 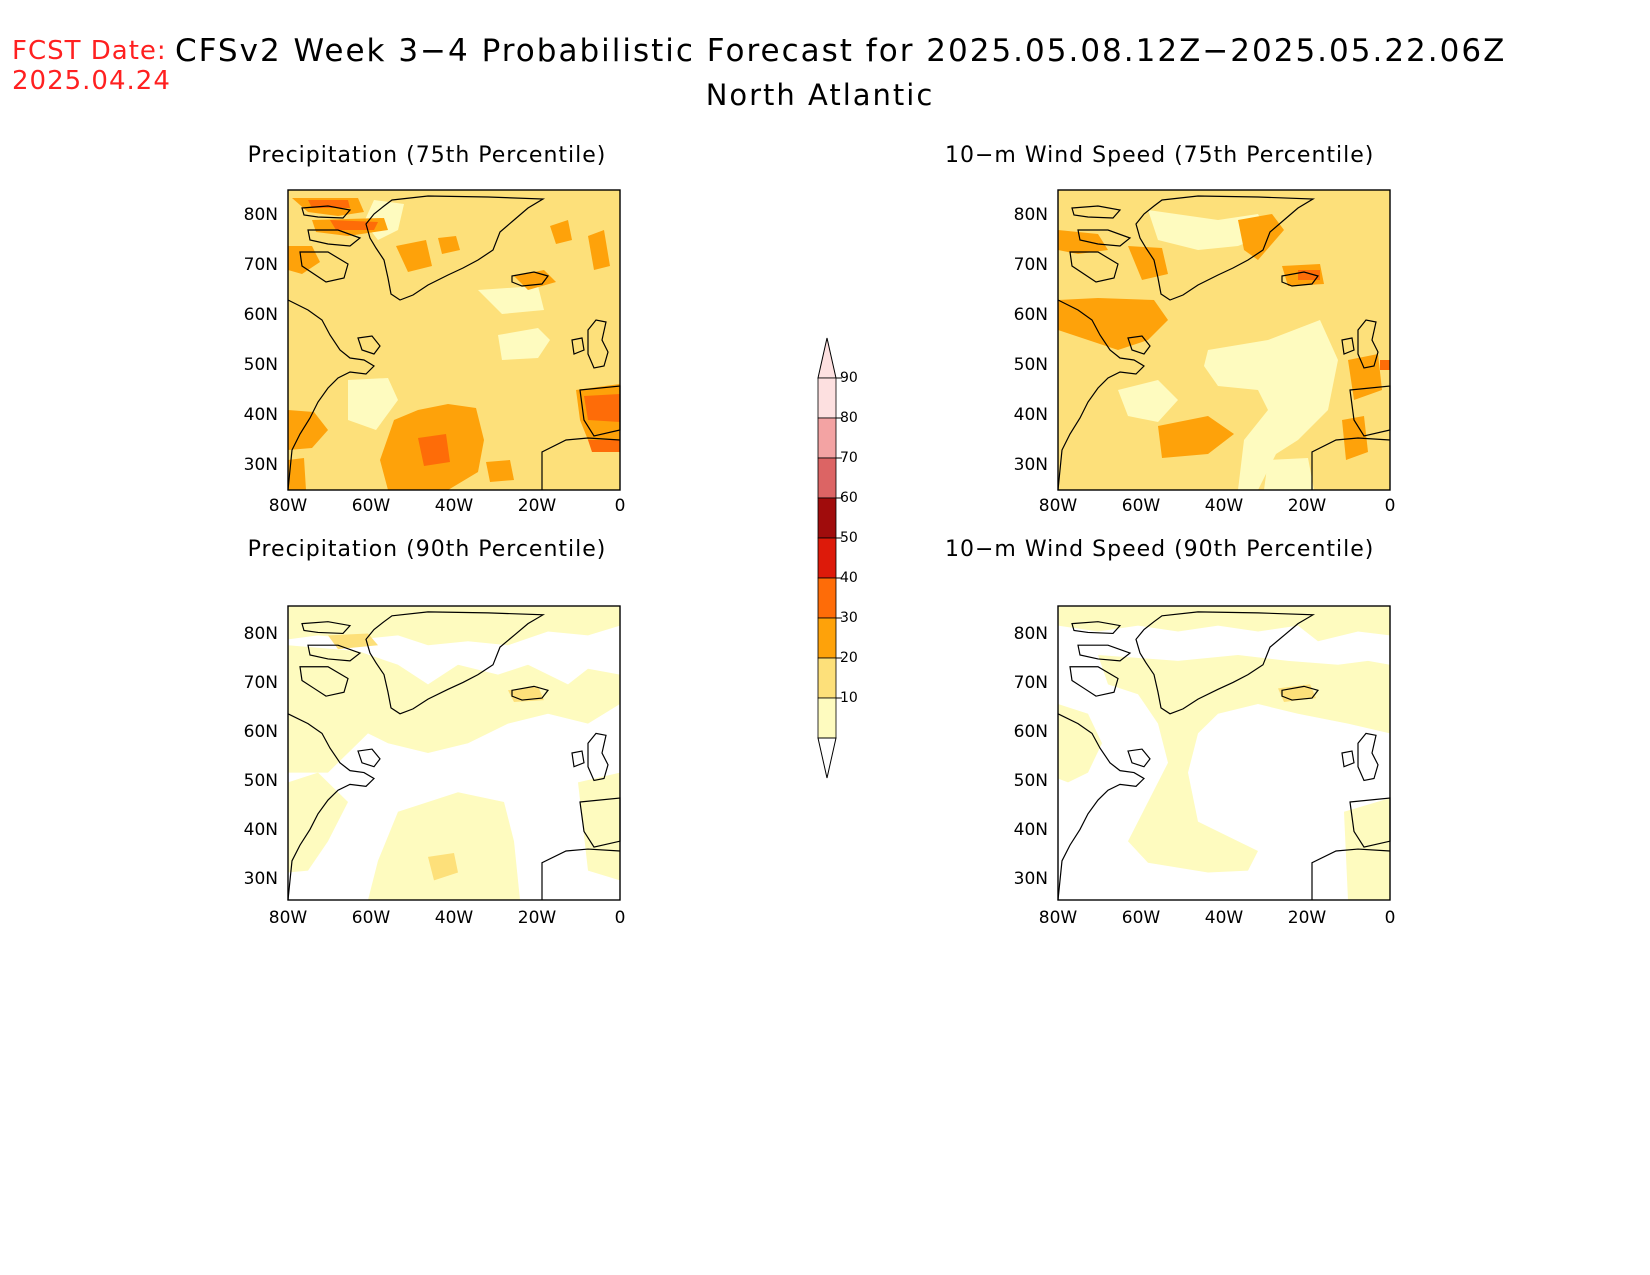 What do you see at coordinates (1160, 155) in the screenshot?
I see `panel-title-wind-75: 10−m Wind Speed (75th Percentile)` at bounding box center [1160, 155].